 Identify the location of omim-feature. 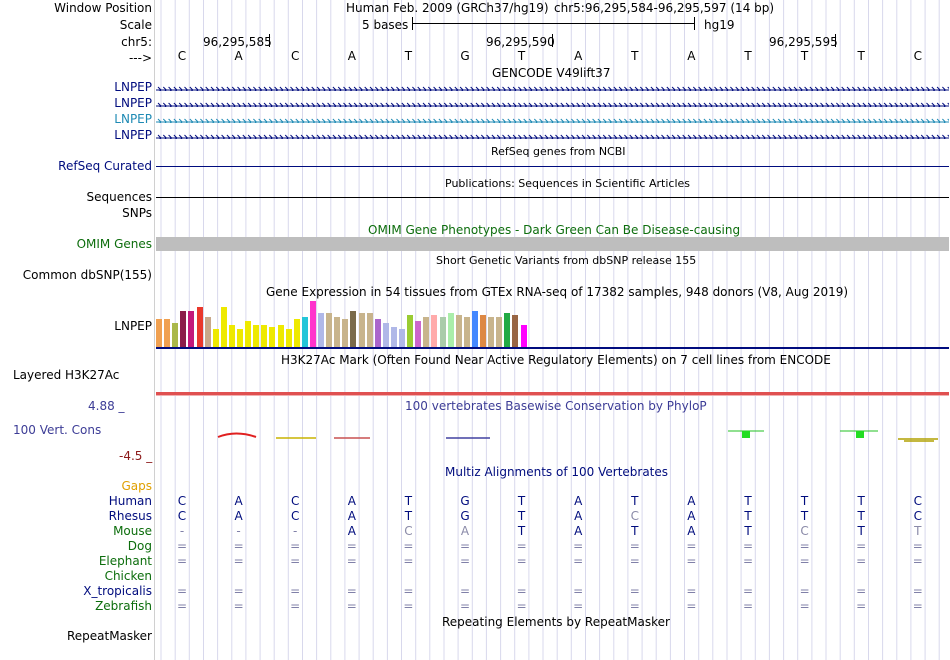
(552, 244).